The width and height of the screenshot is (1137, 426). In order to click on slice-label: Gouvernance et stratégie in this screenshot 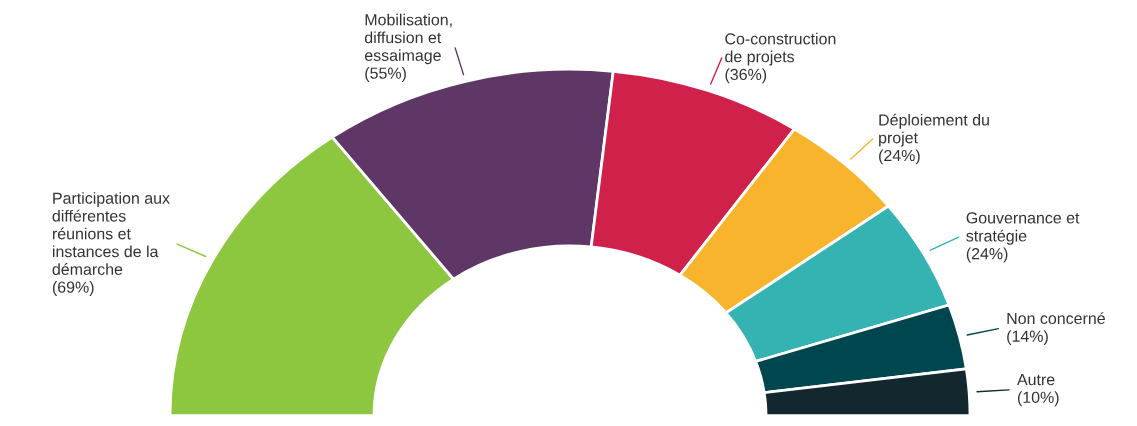, I will do `click(1023, 228)`.